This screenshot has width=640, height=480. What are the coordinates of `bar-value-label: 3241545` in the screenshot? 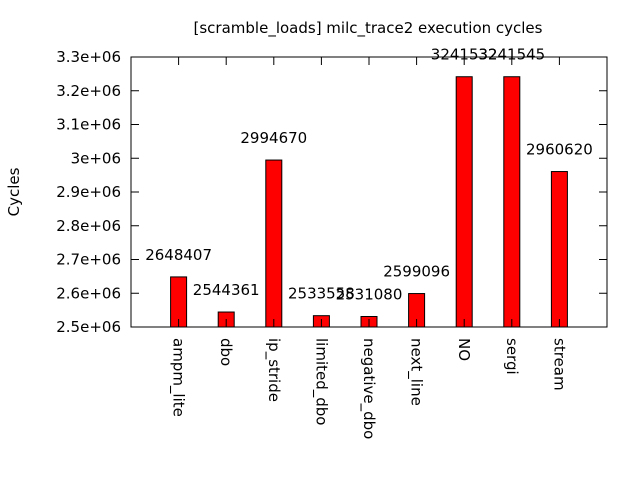 It's located at (511, 55).